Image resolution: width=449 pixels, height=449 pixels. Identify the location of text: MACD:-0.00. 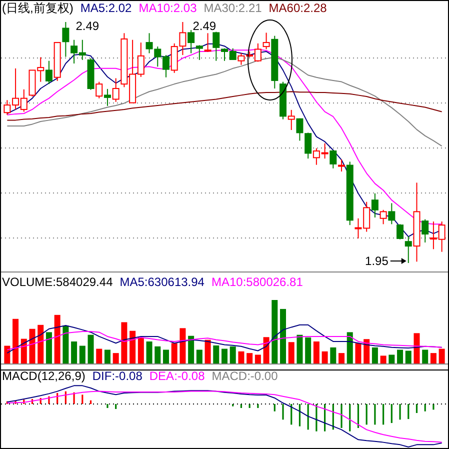
(245, 376).